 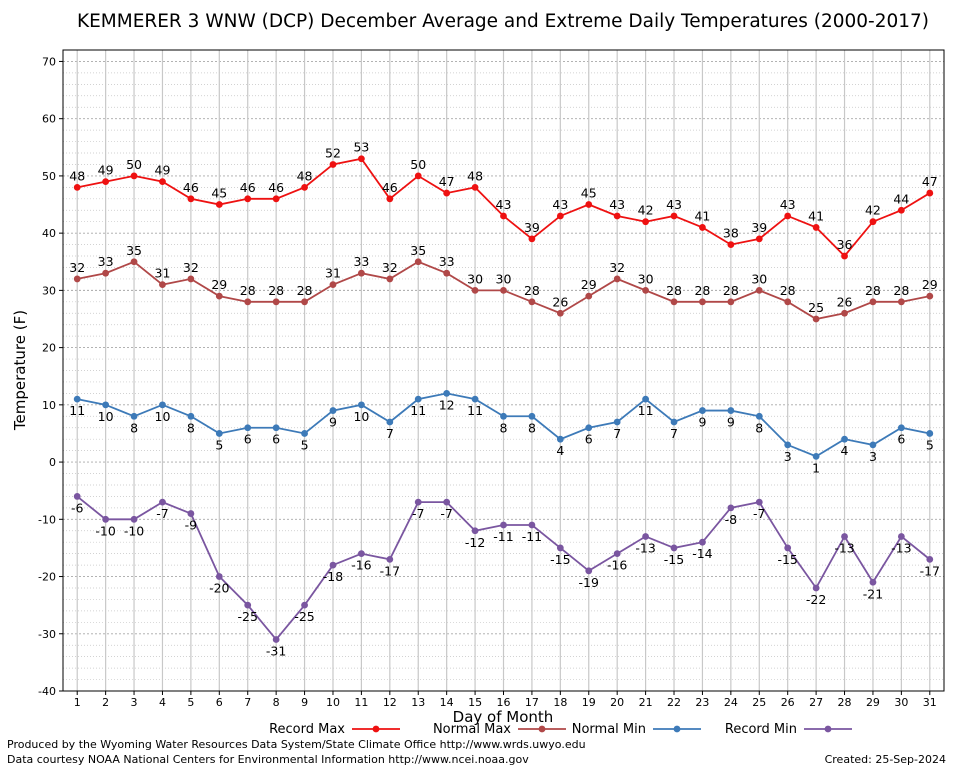 What do you see at coordinates (845, 244) in the screenshot?
I see `record-max-data-label: 36` at bounding box center [845, 244].